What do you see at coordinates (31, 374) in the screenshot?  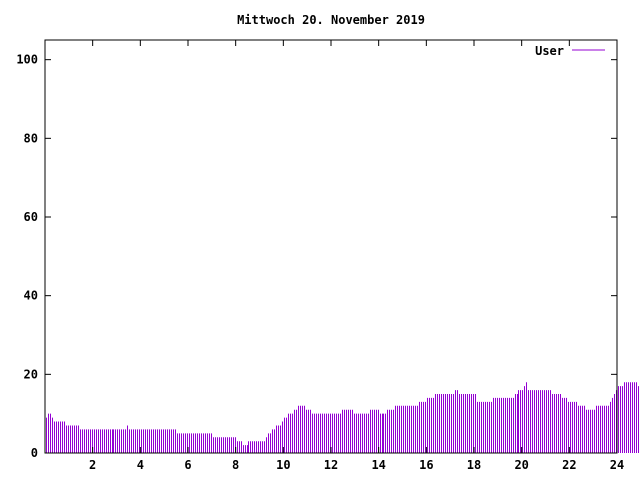 I see `y-tick-label: 20` at bounding box center [31, 374].